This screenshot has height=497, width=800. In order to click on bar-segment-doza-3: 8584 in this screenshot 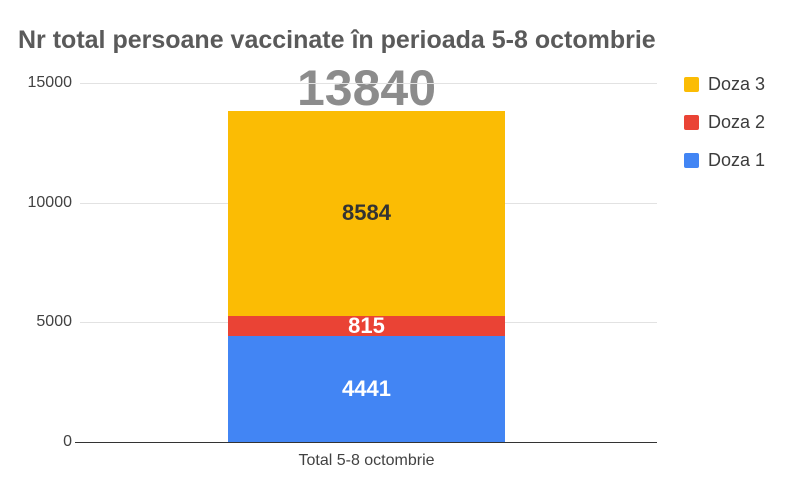, I will do `click(366, 213)`.